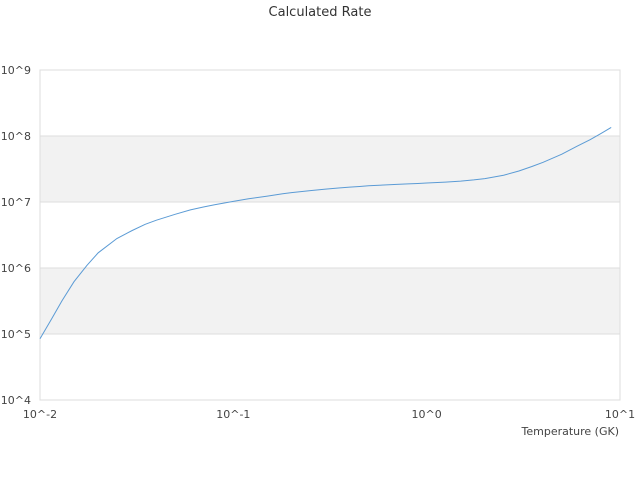  I want to click on y-tick-label: 10^9, so click(16, 70).